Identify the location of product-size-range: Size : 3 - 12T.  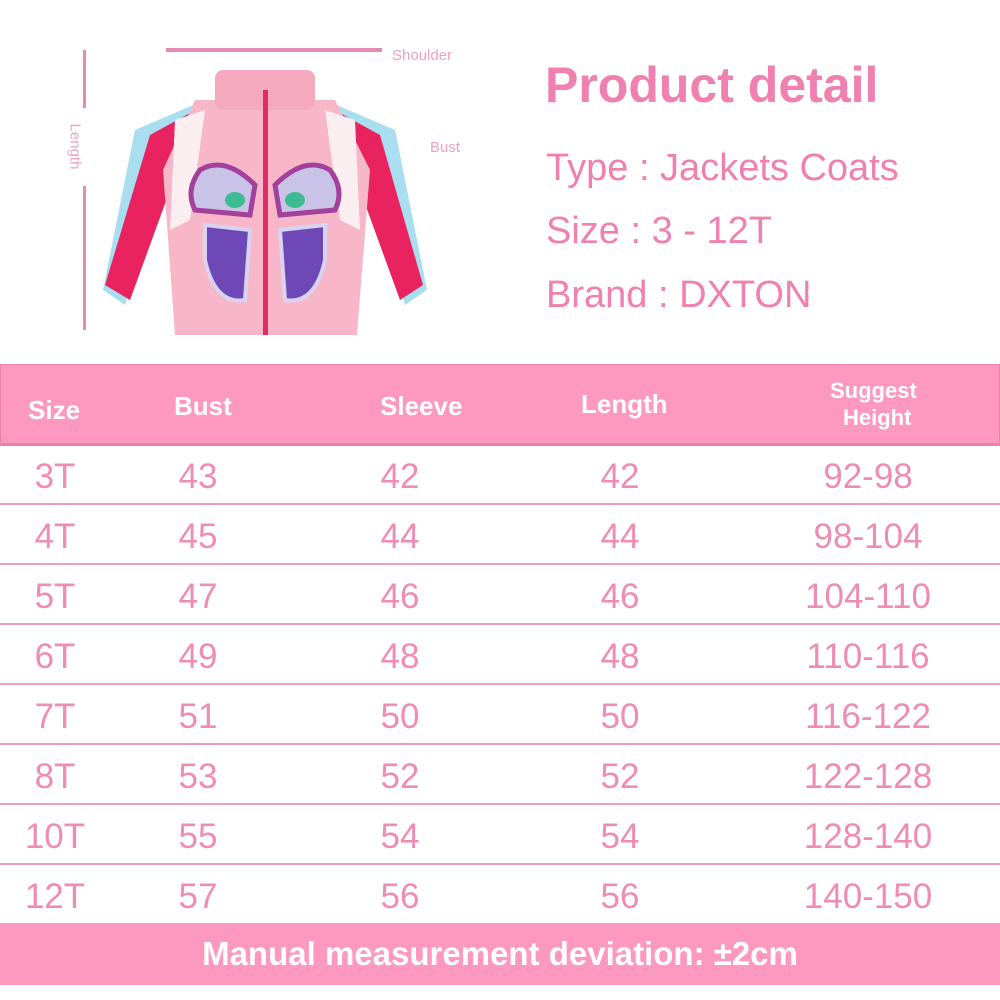
(659, 231).